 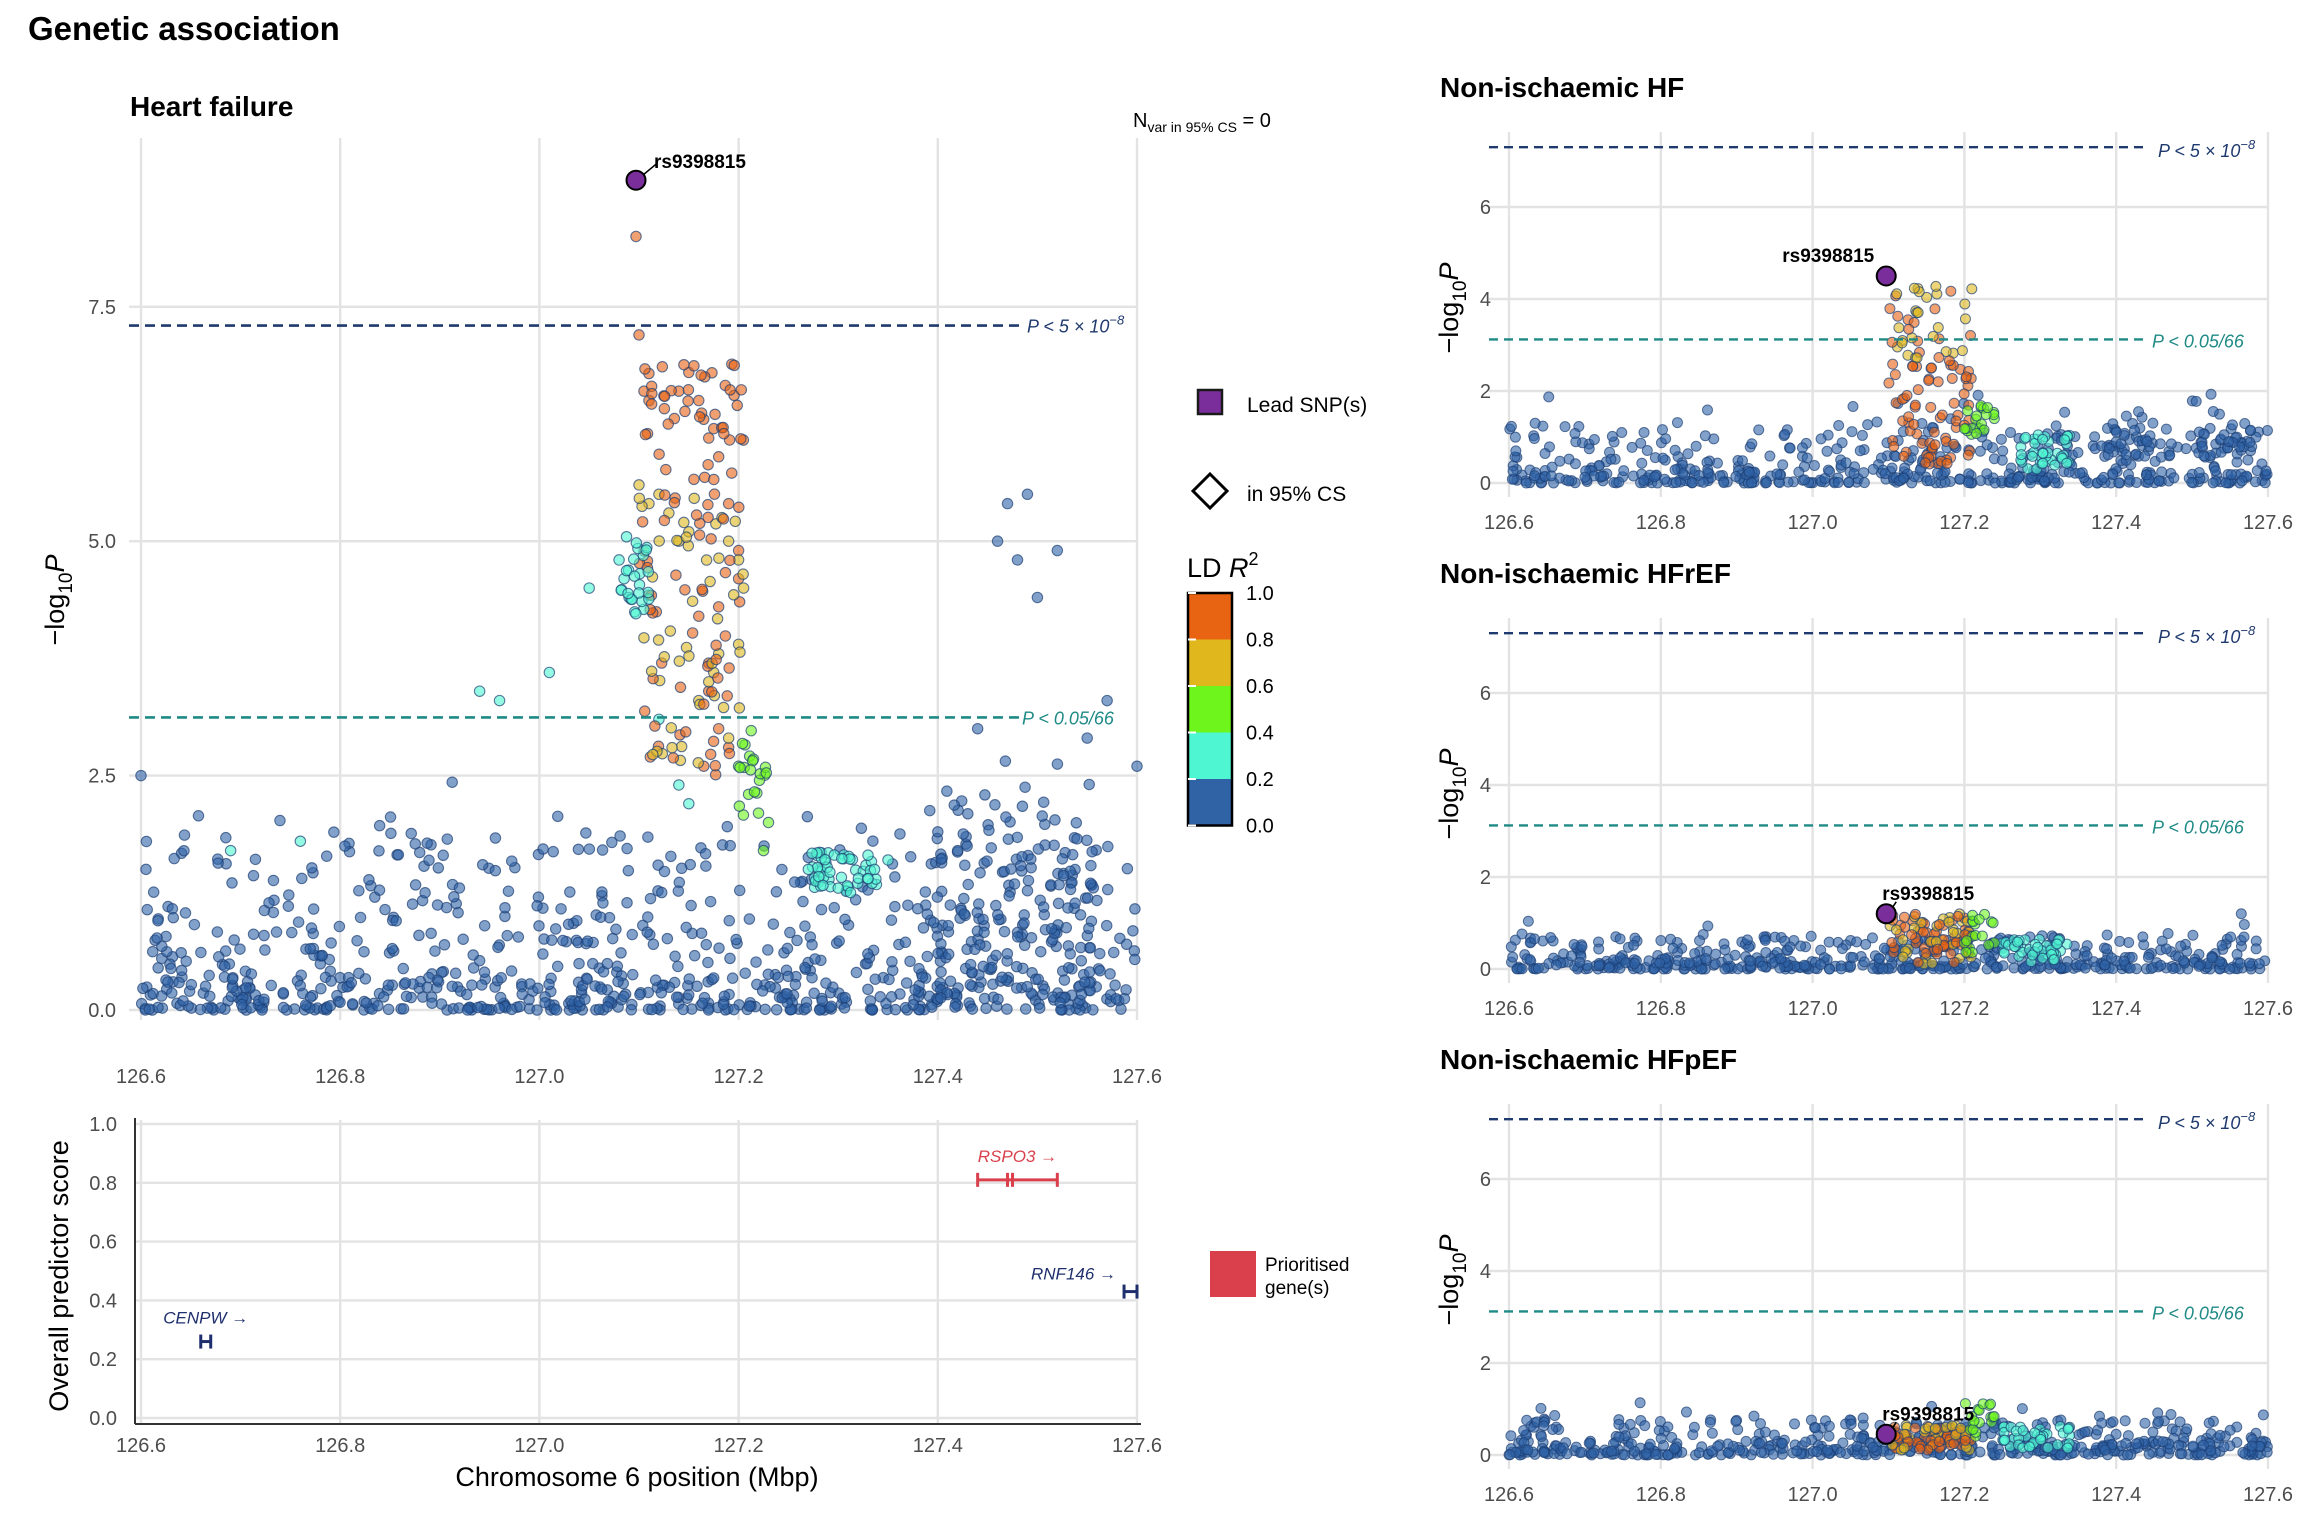 I want to click on ld-colorbar: 1.0 0.8 0.6 0.4 0.2 0.0, so click(x=1230, y=710).